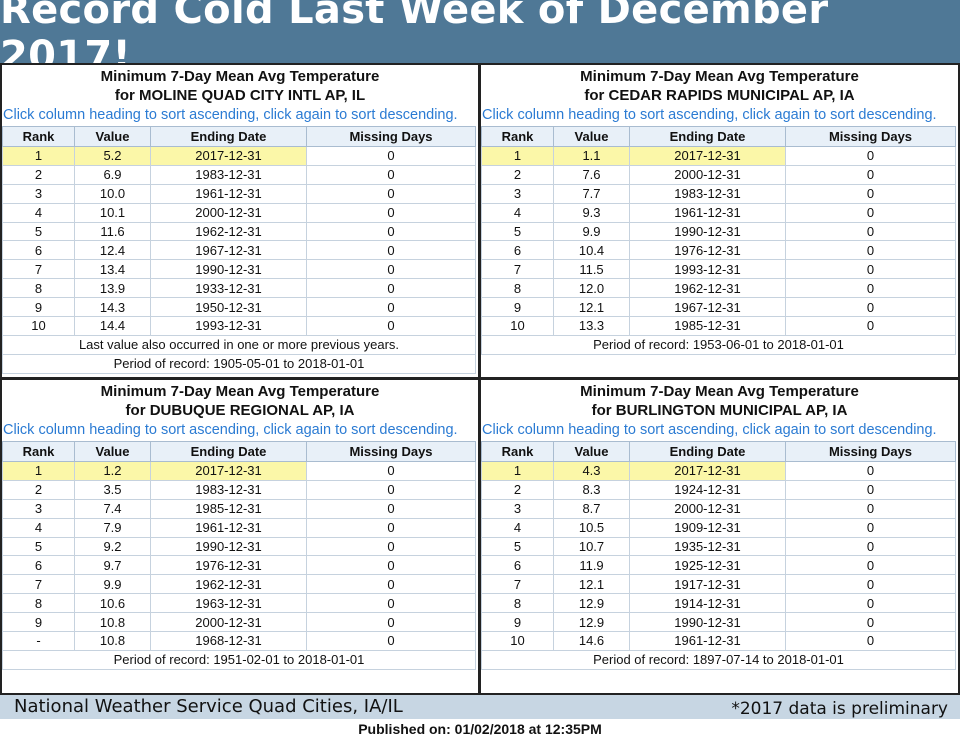  What do you see at coordinates (112, 250) in the screenshot?
I see `value-cell: 12.4` at bounding box center [112, 250].